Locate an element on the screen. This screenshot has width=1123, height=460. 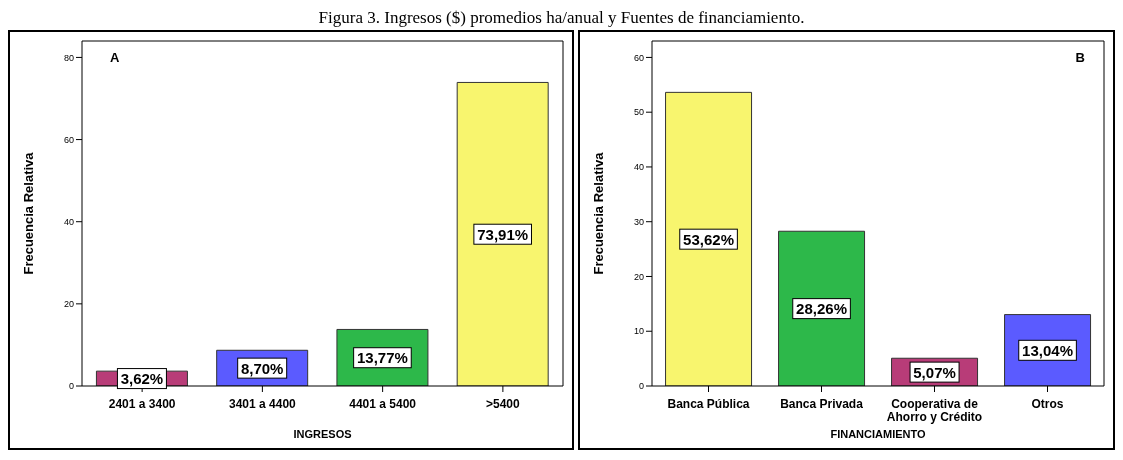
data-label: 3,62% is located at coordinates (142, 379).